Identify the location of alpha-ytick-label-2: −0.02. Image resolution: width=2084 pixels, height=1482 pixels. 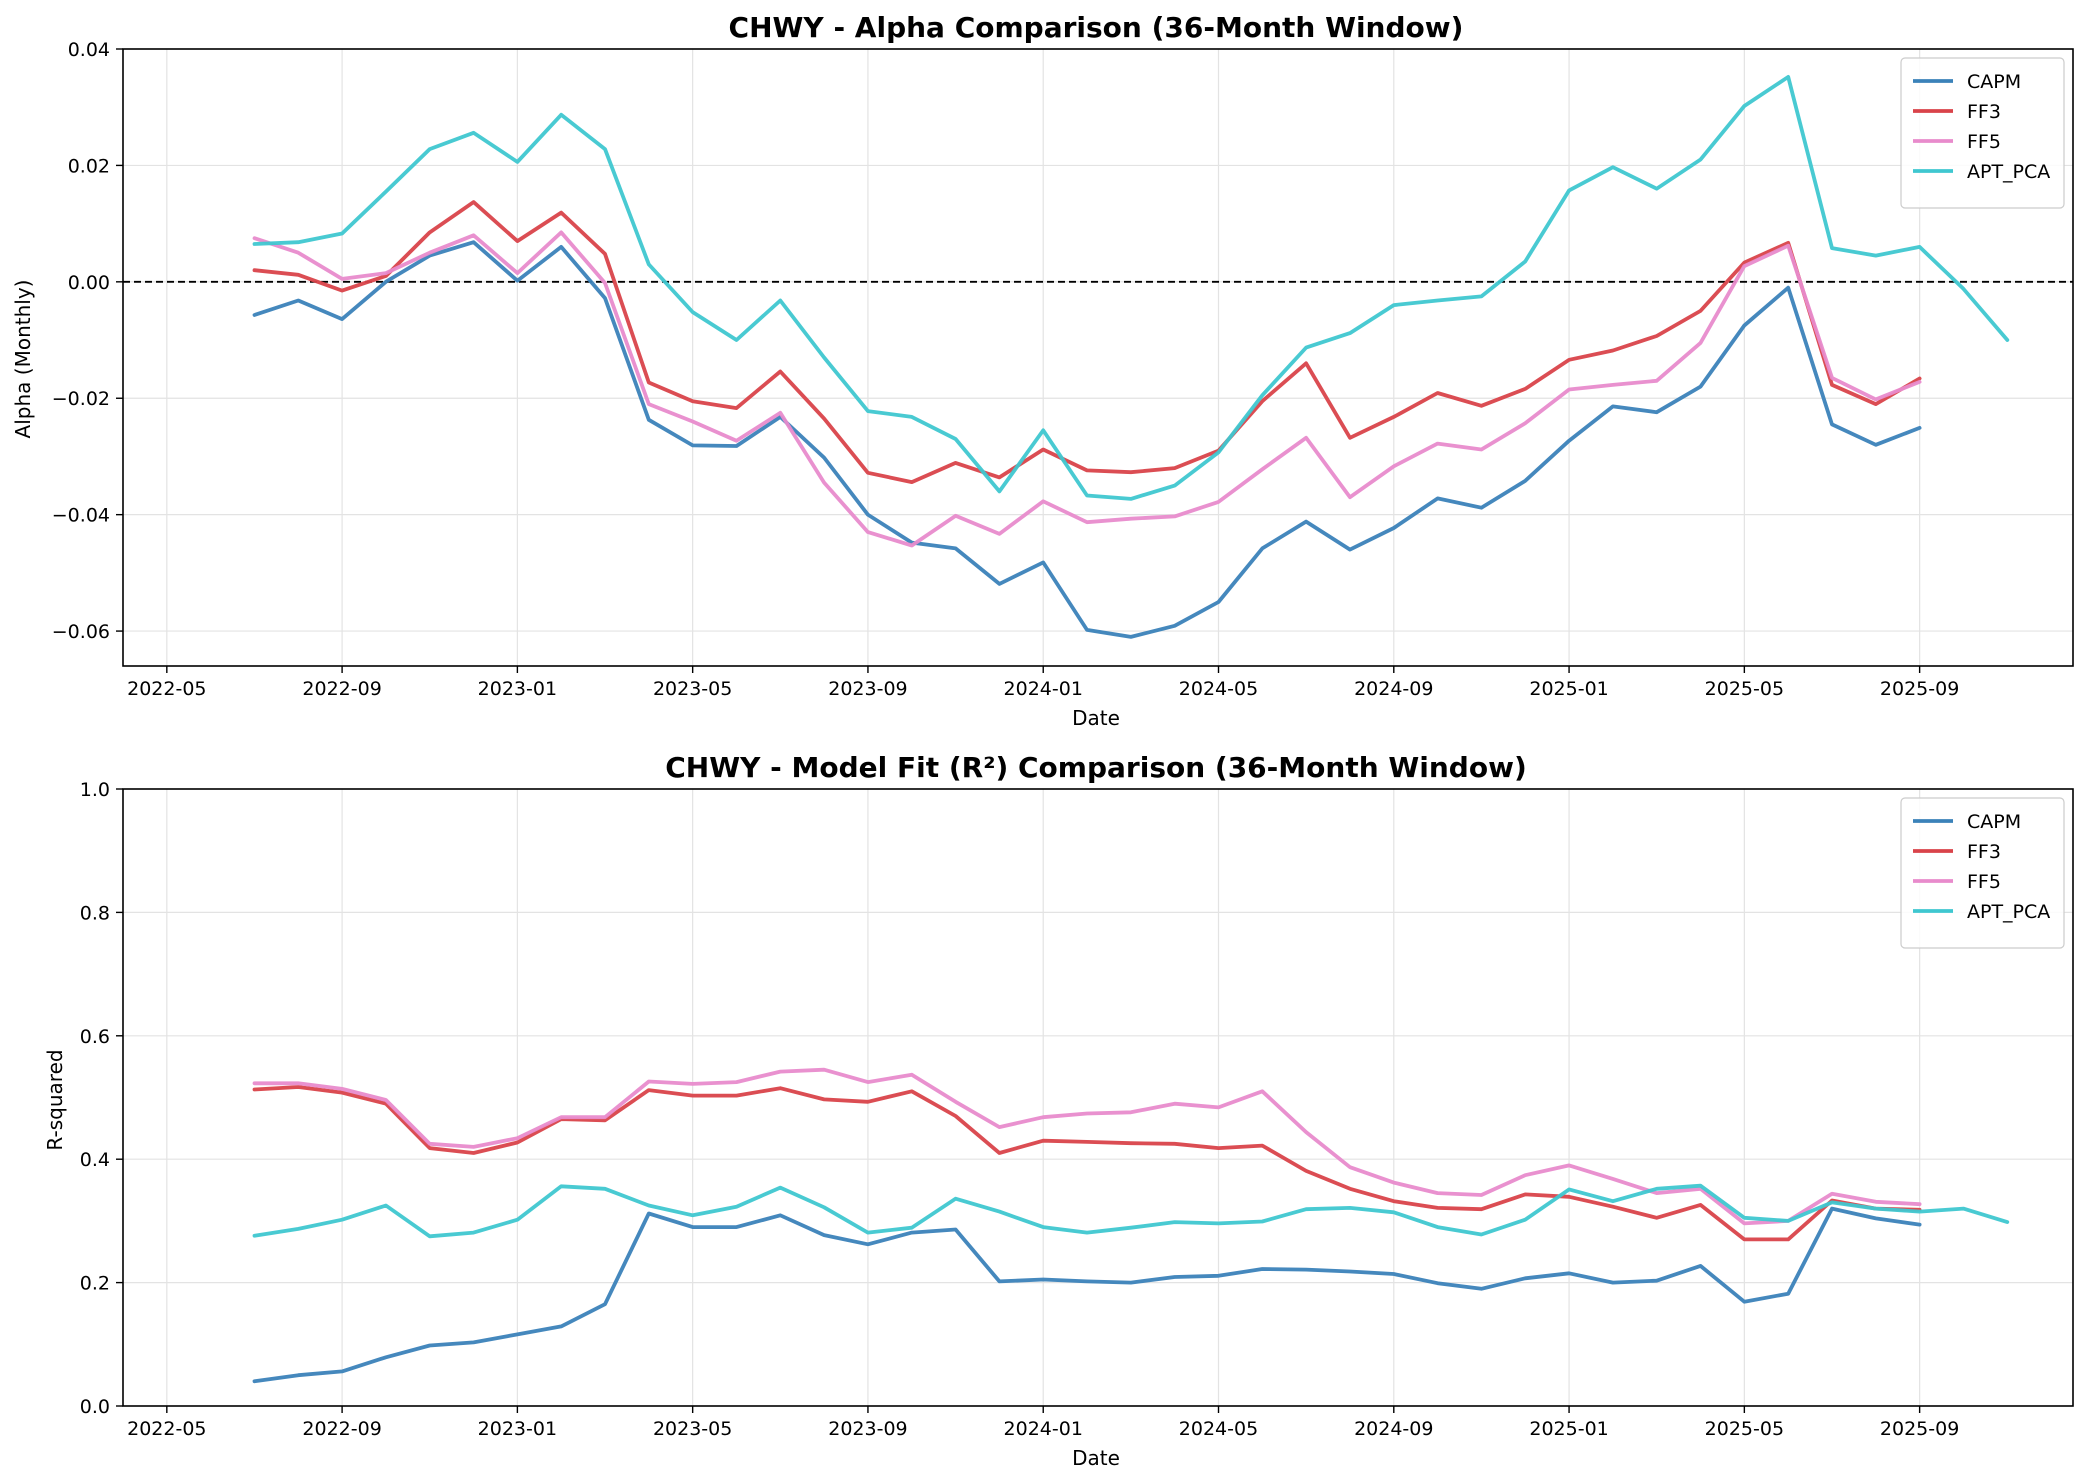
(81, 399).